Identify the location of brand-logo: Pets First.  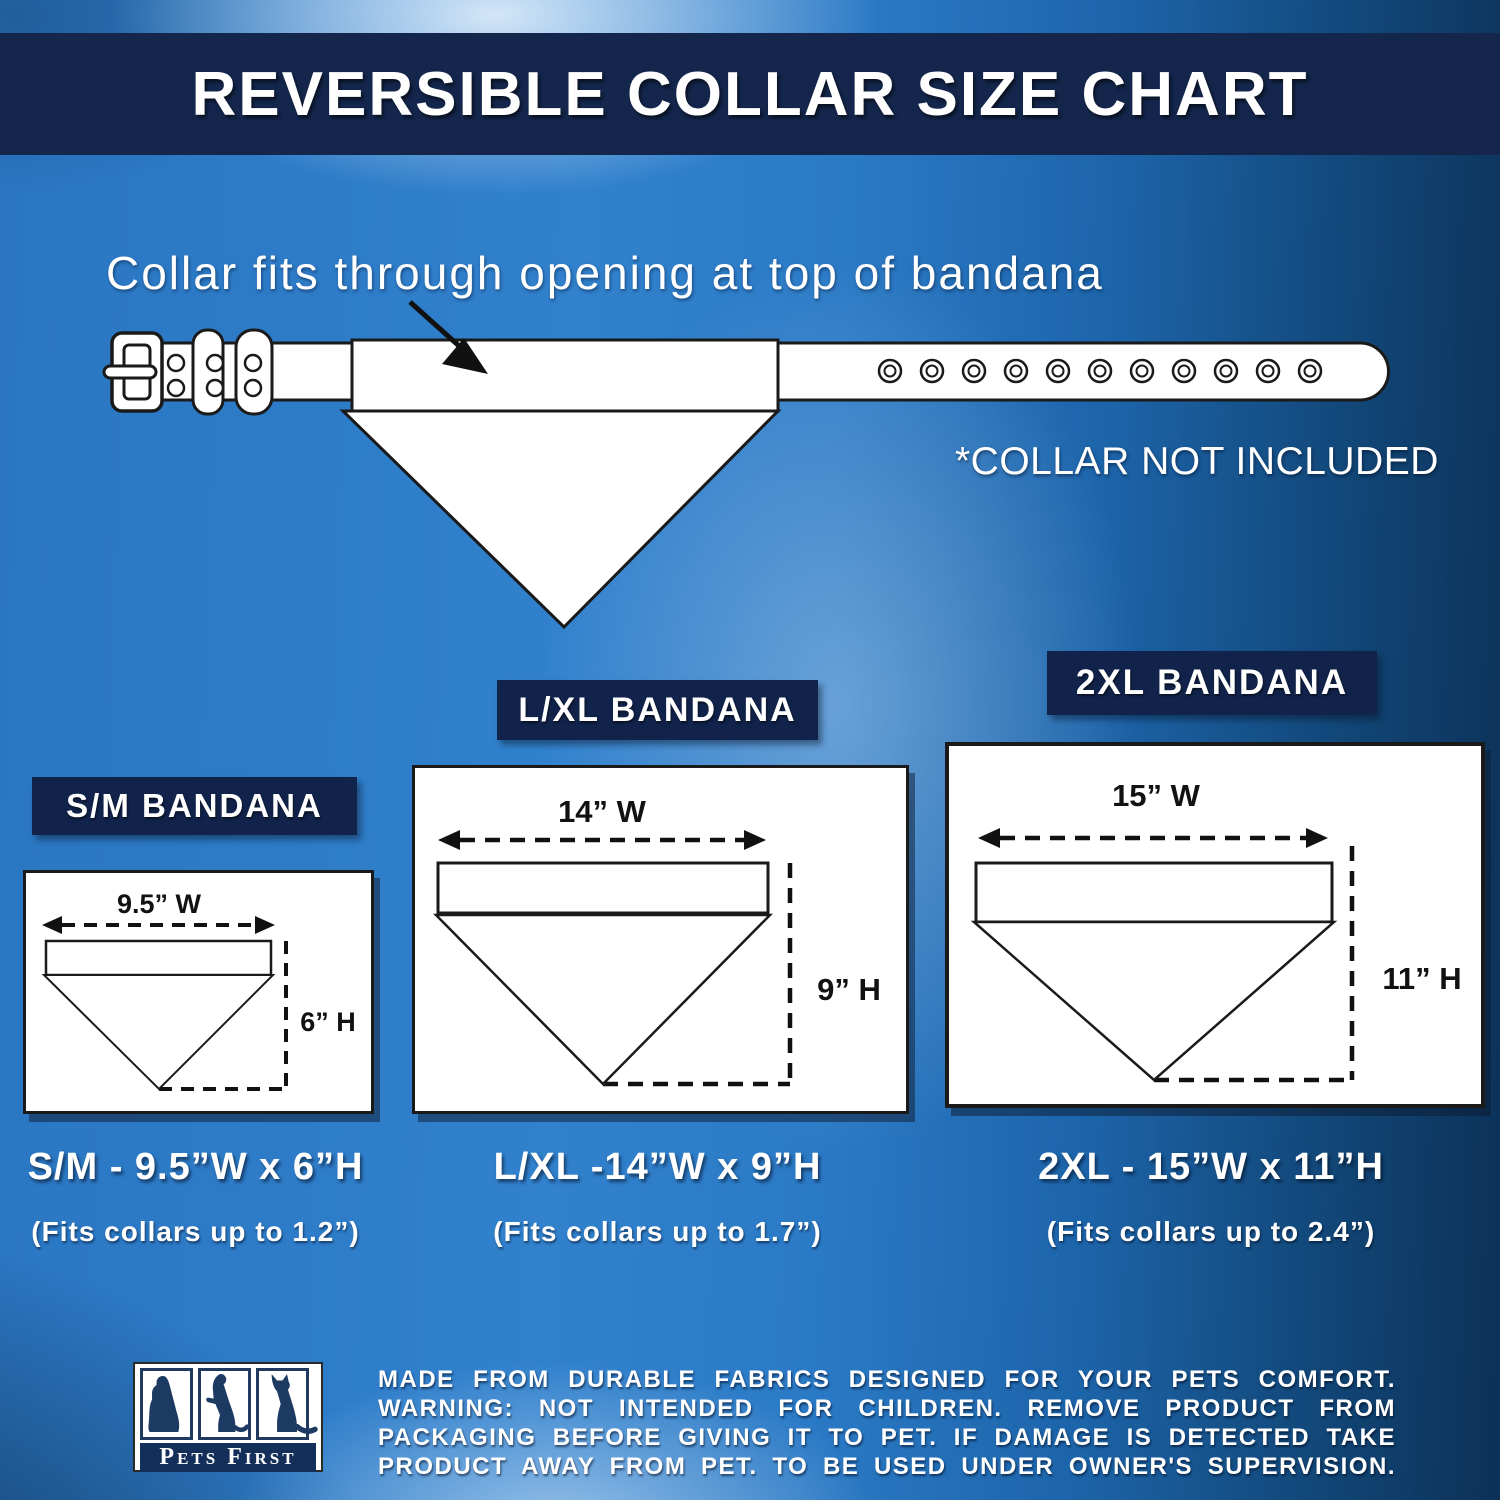
(228, 1417).